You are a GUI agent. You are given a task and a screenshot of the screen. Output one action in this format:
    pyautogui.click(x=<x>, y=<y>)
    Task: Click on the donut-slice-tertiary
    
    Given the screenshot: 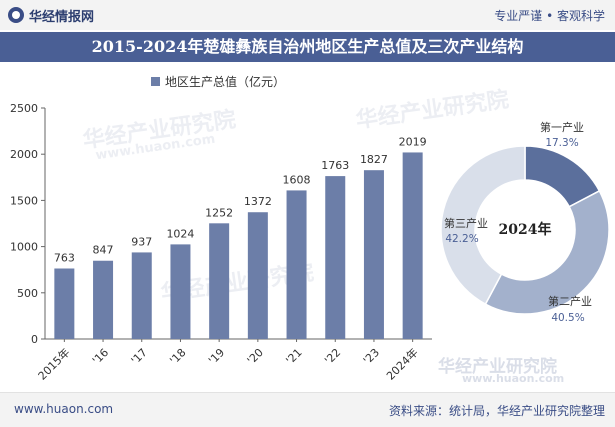 What is the action you would take?
    pyautogui.click(x=483, y=225)
    